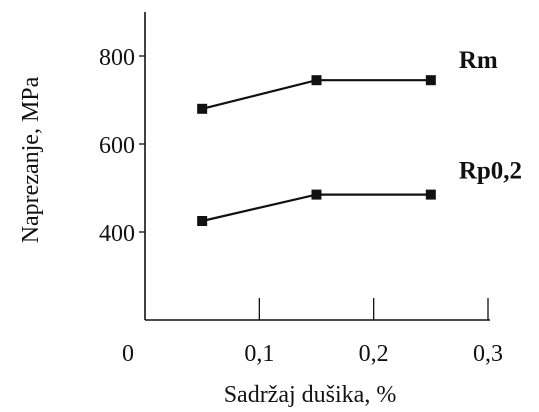 The height and width of the screenshot is (412, 539). Describe the element at coordinates (117, 58) in the screenshot. I see `y-tick-label: 800` at that location.